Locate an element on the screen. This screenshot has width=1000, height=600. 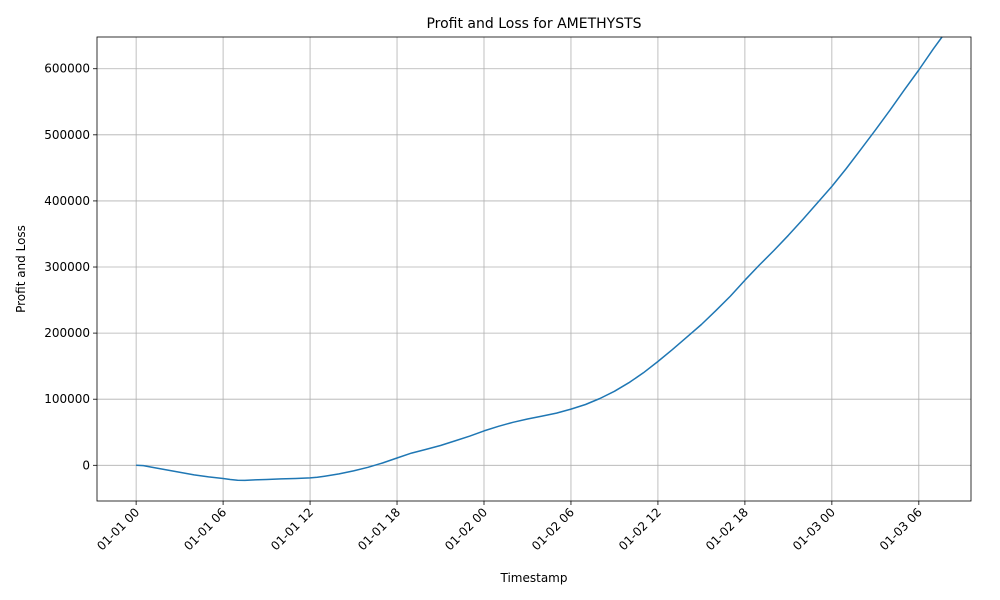
y-tick-label-1: 100000 is located at coordinates (67, 399).